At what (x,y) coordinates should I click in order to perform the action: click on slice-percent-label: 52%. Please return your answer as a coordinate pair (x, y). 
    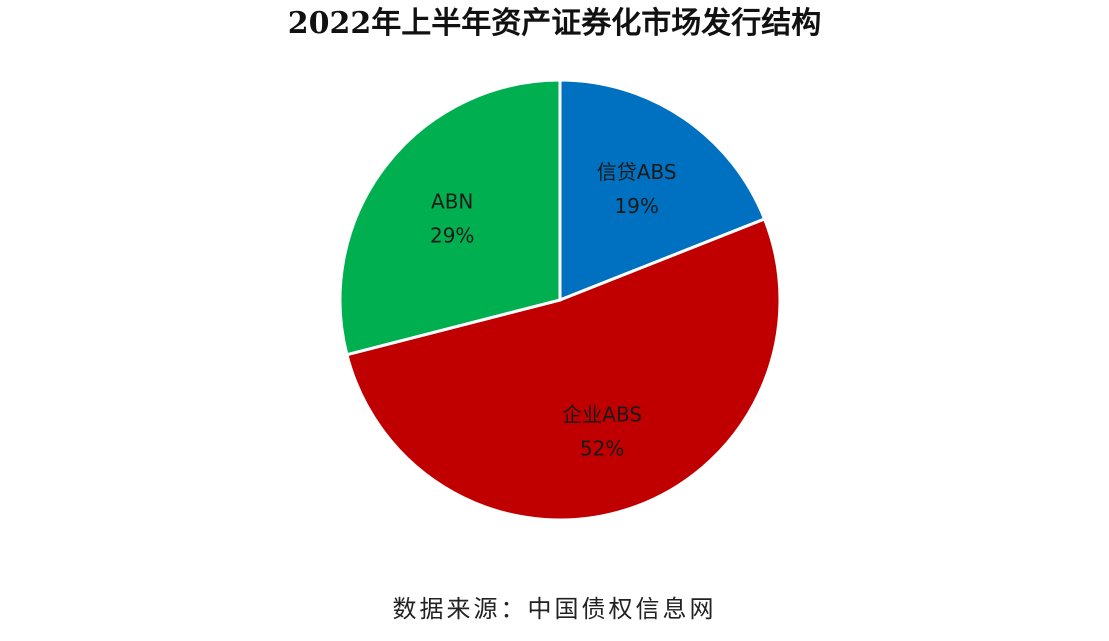
    Looking at the image, I should click on (602, 449).